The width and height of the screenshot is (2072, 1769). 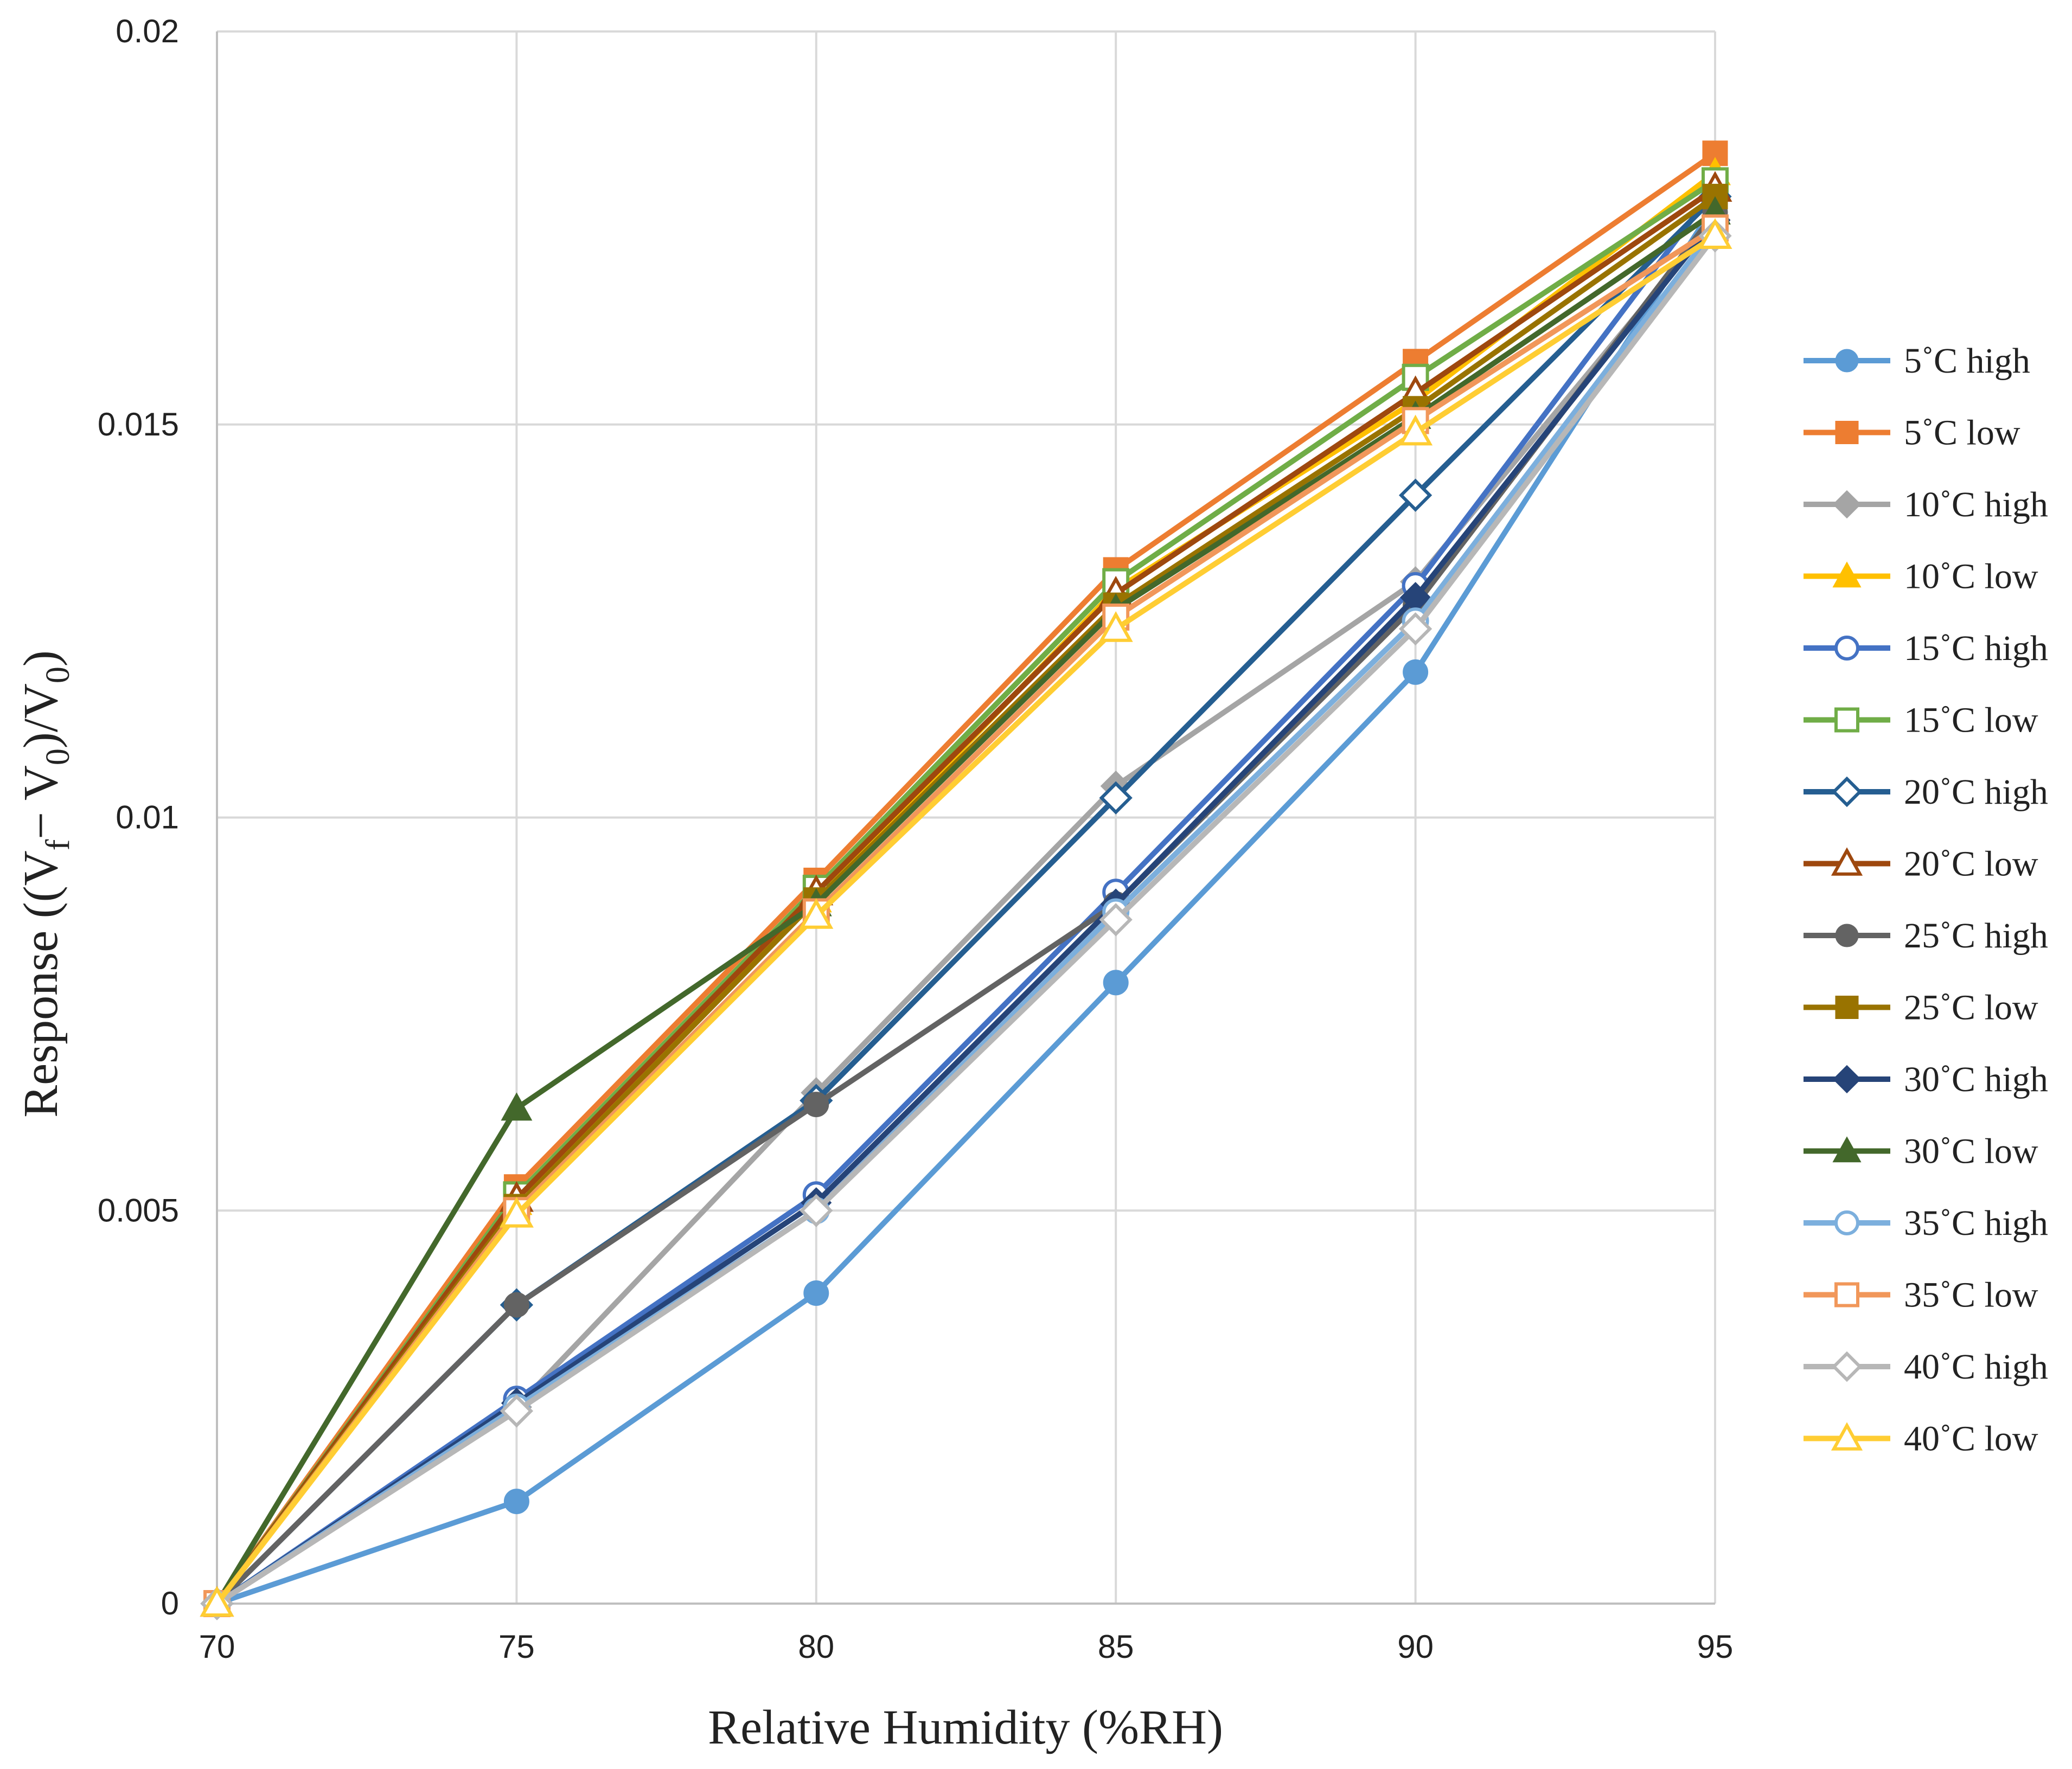 What do you see at coordinates (138, 424) in the screenshot?
I see `y-tick-label: 0.015` at bounding box center [138, 424].